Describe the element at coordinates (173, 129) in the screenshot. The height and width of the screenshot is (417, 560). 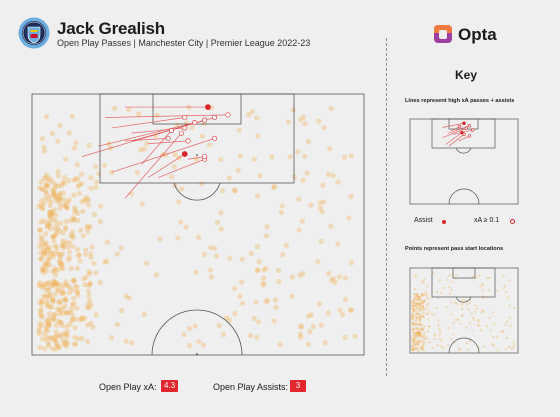
I see `pass-line` at that location.